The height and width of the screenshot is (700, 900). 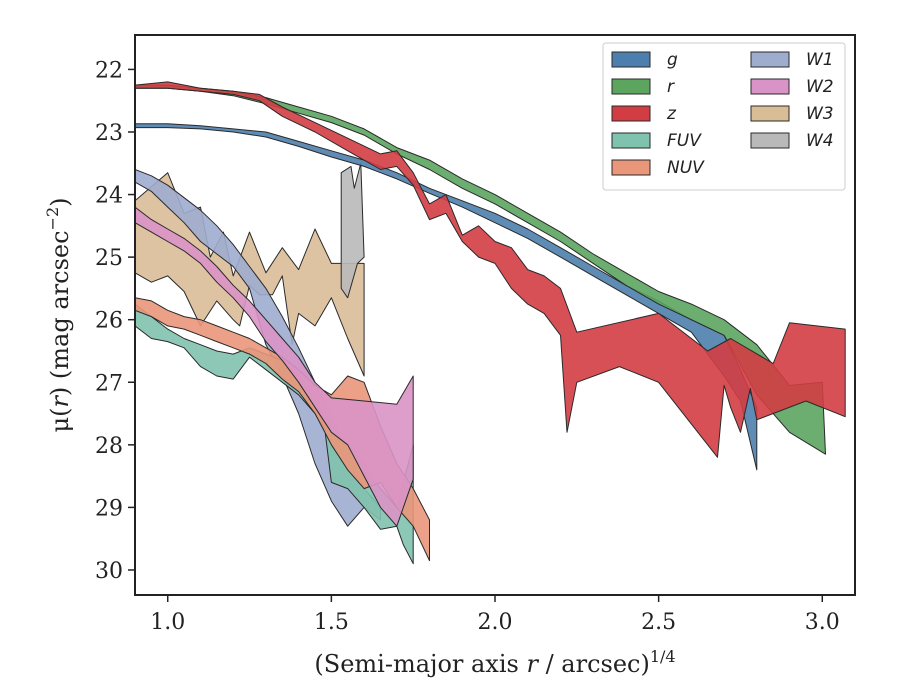 I want to click on legend-label: z, so click(x=671, y=114).